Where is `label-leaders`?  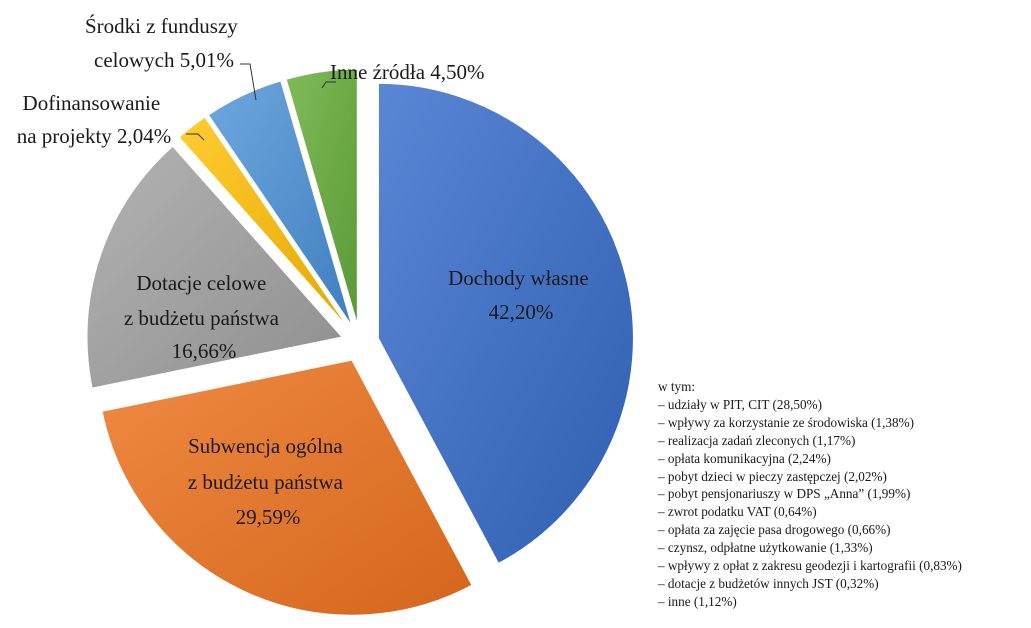
label-leaders is located at coordinates (261, 102).